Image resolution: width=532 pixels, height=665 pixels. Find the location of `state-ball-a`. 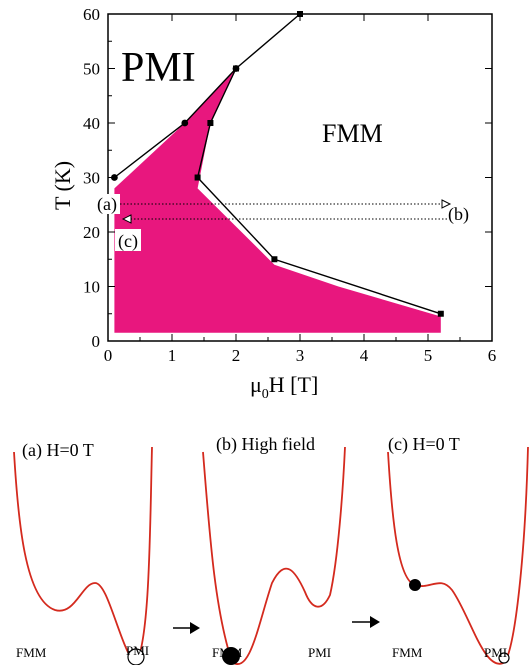

state-ball-a is located at coordinates (136, 656).